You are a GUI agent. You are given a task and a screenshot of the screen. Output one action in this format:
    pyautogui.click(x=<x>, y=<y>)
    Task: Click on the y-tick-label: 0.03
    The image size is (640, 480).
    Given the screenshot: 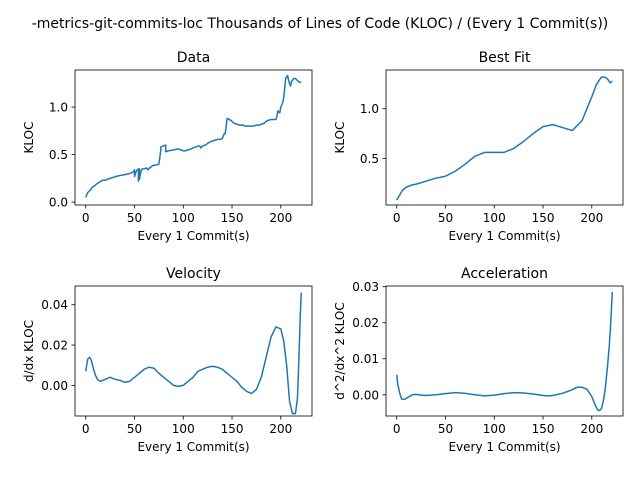 What is the action you would take?
    pyautogui.click(x=365, y=287)
    